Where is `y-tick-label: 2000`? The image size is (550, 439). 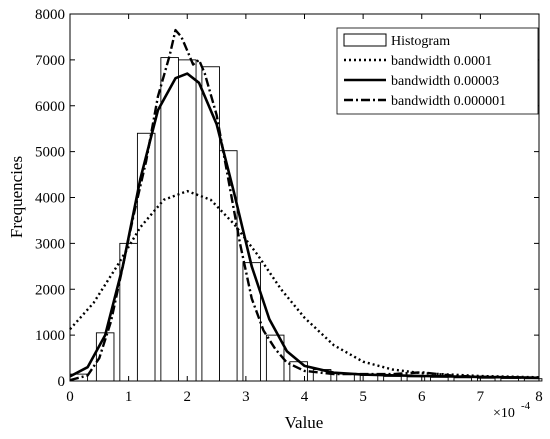
y-tick-label: 2000 is located at coordinates (50, 290).